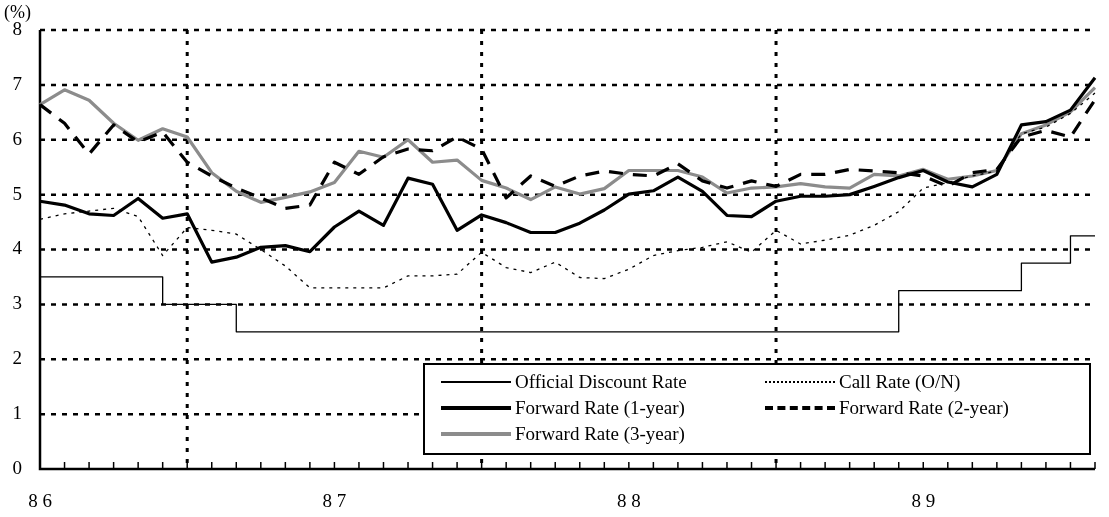 Image resolution: width=1109 pixels, height=517 pixels. I want to click on legend-label: Forward Rate (1-year), so click(600, 408).